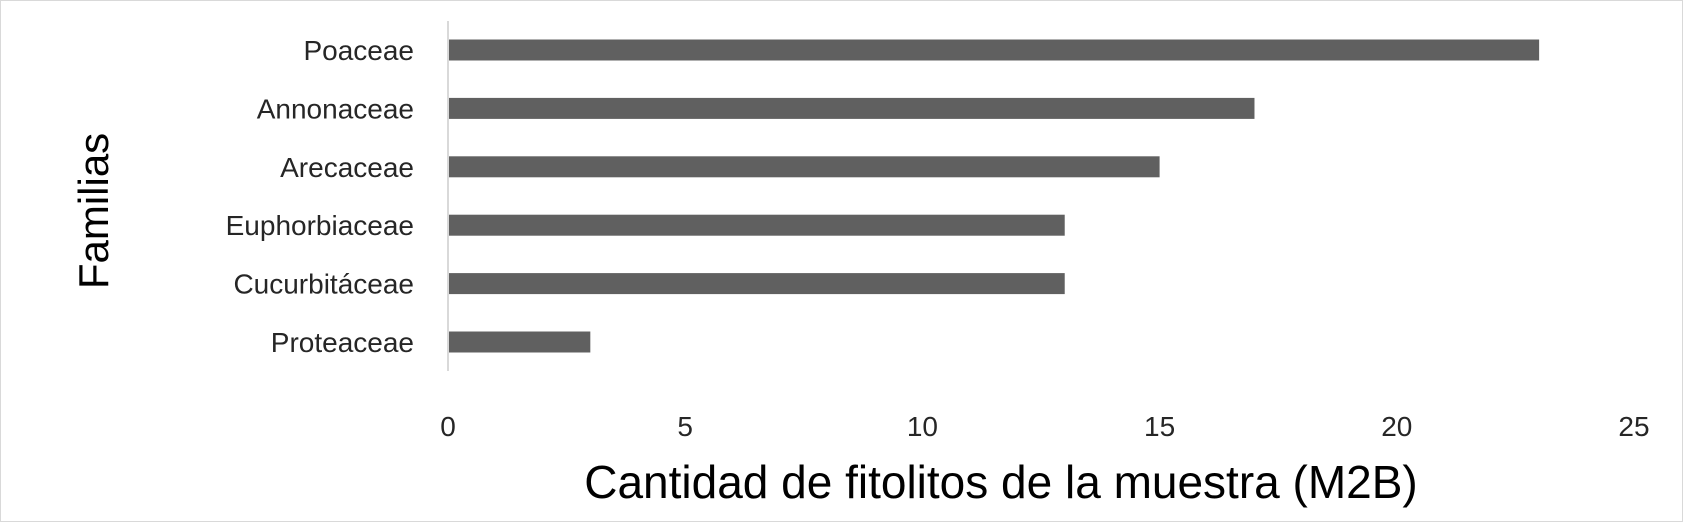  What do you see at coordinates (448, 426) in the screenshot?
I see `x-tick-label-0: 0` at bounding box center [448, 426].